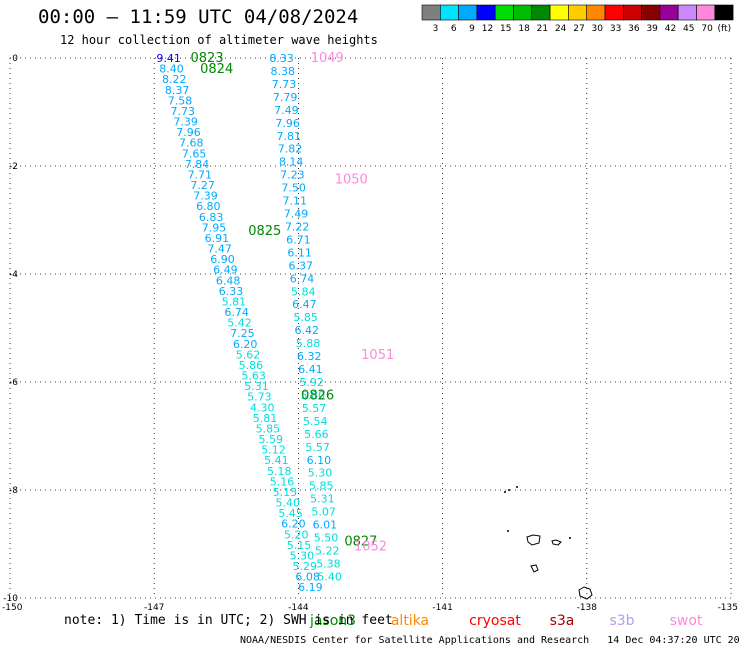 This screenshot has width=740, height=650. I want to click on wave-height-label: 5.66, so click(316, 434).